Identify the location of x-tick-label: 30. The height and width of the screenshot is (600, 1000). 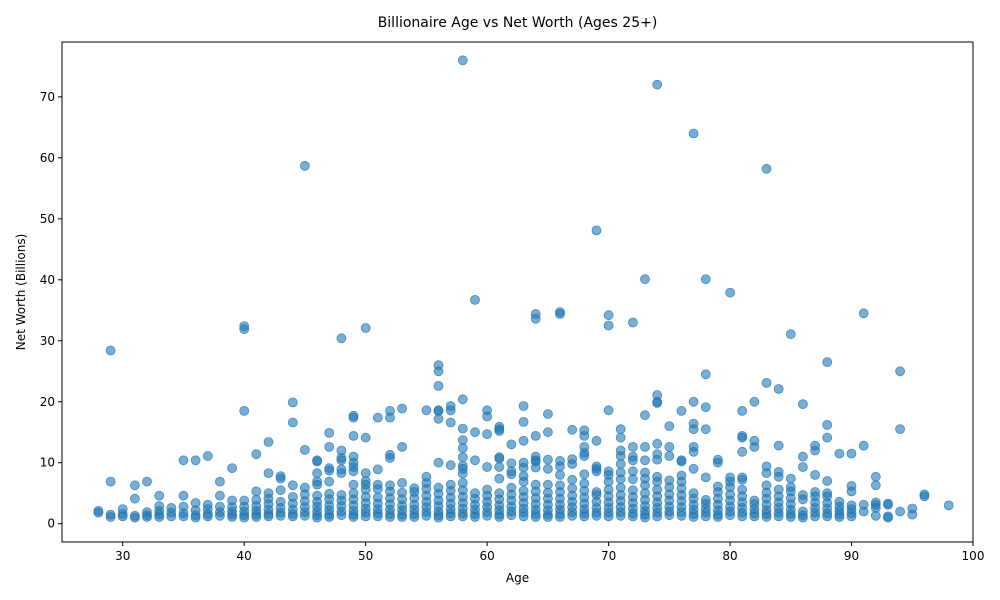
(122, 556).